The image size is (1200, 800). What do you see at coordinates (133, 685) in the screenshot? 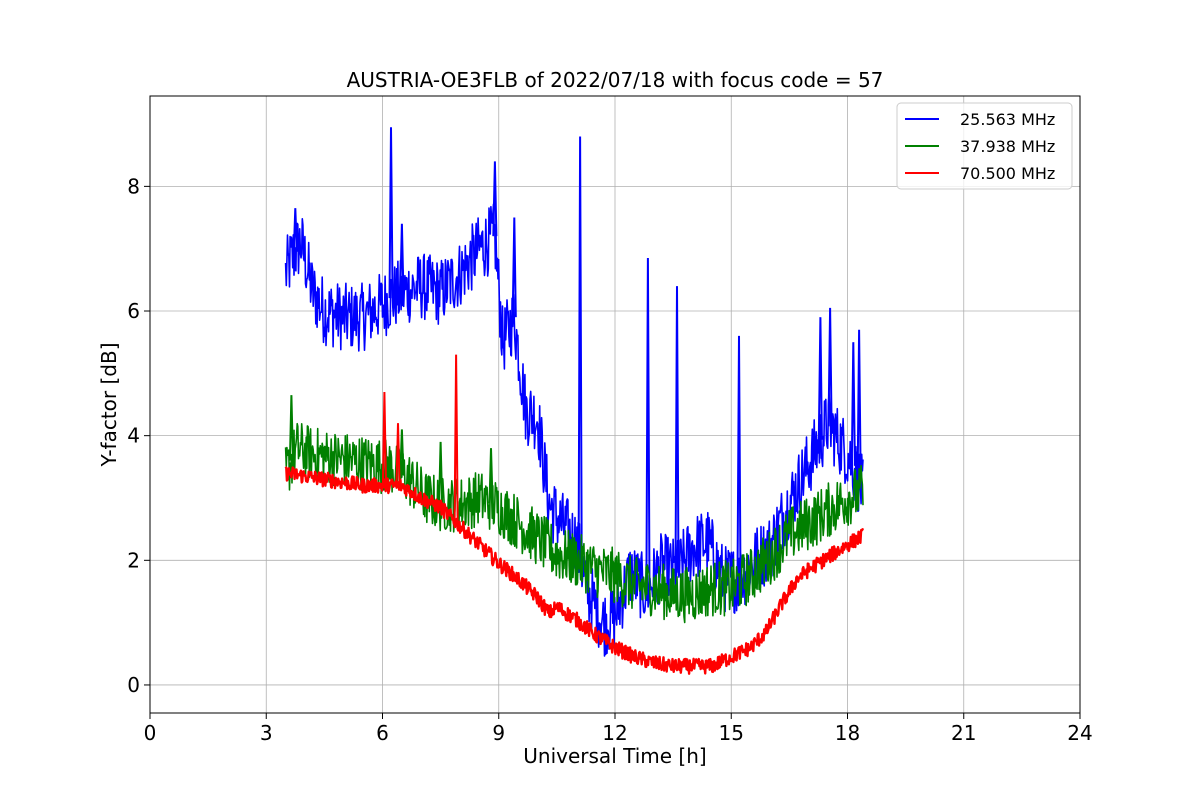
I see `y-tick-label: 0` at bounding box center [133, 685].